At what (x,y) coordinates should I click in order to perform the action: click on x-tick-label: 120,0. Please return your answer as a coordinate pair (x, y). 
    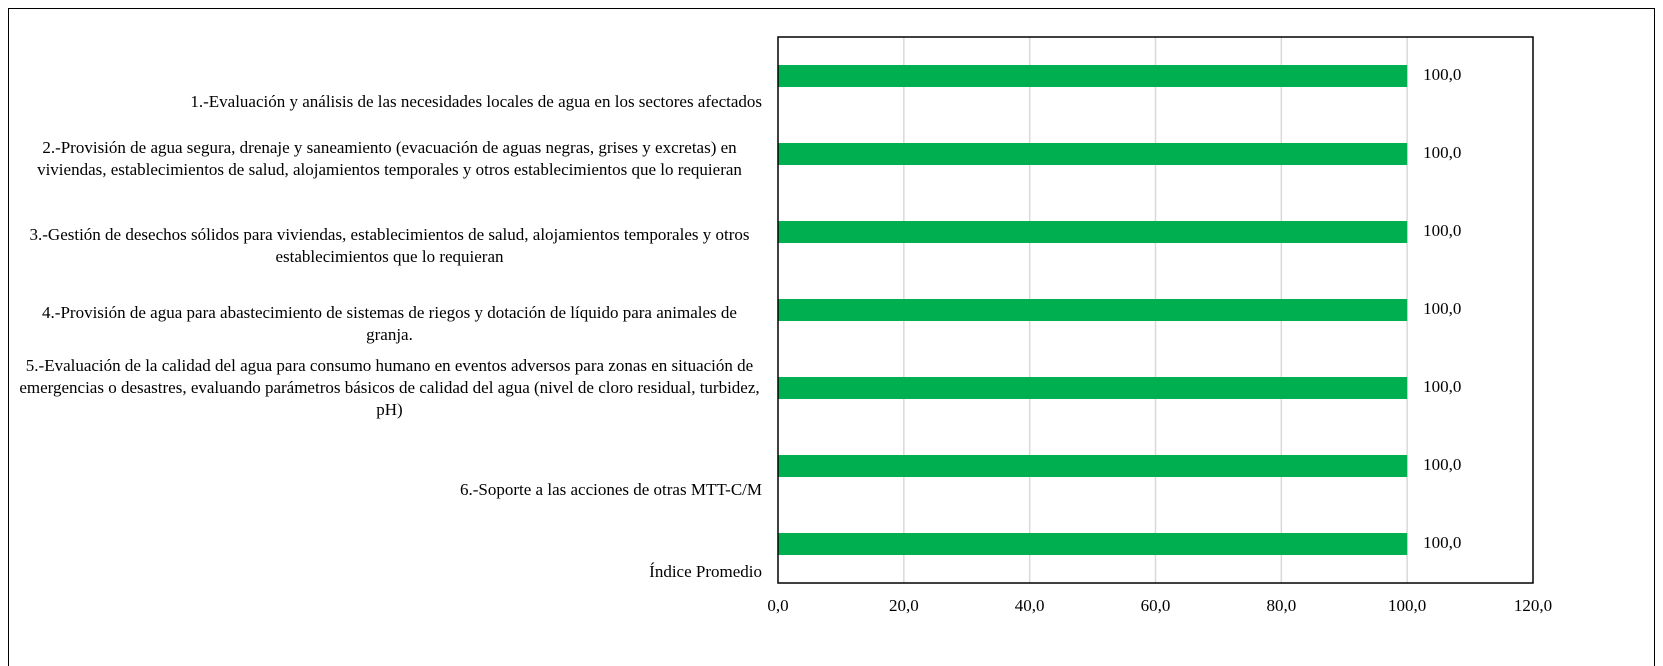
    Looking at the image, I should click on (1533, 605).